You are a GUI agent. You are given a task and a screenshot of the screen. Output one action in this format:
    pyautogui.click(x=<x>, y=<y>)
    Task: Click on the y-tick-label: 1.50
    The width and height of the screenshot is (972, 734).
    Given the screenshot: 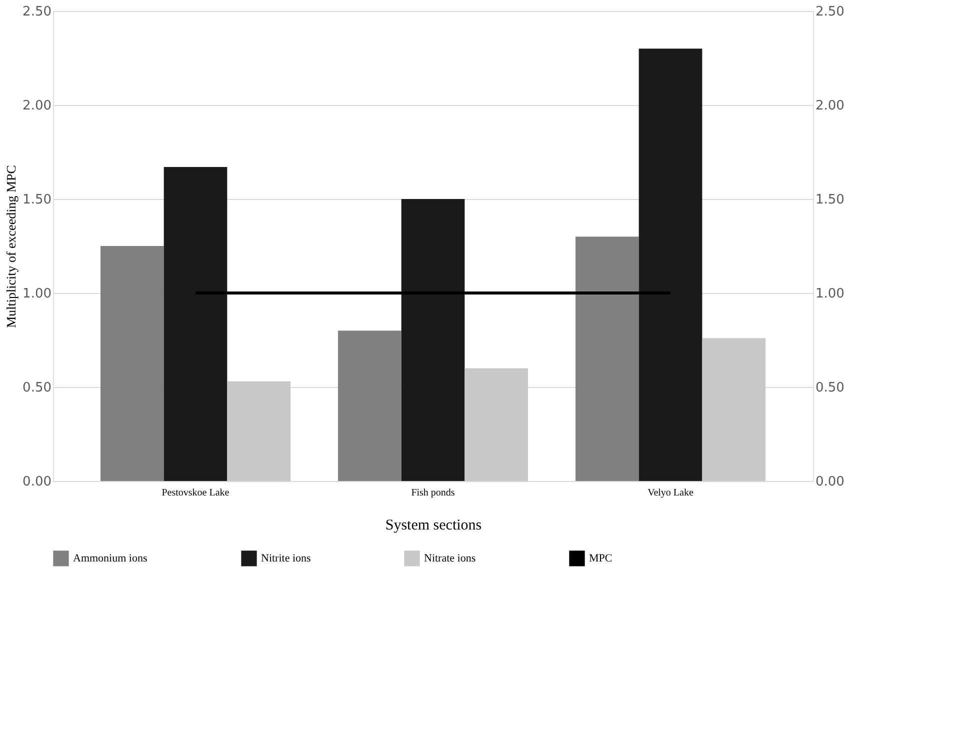 What is the action you would take?
    pyautogui.click(x=37, y=200)
    